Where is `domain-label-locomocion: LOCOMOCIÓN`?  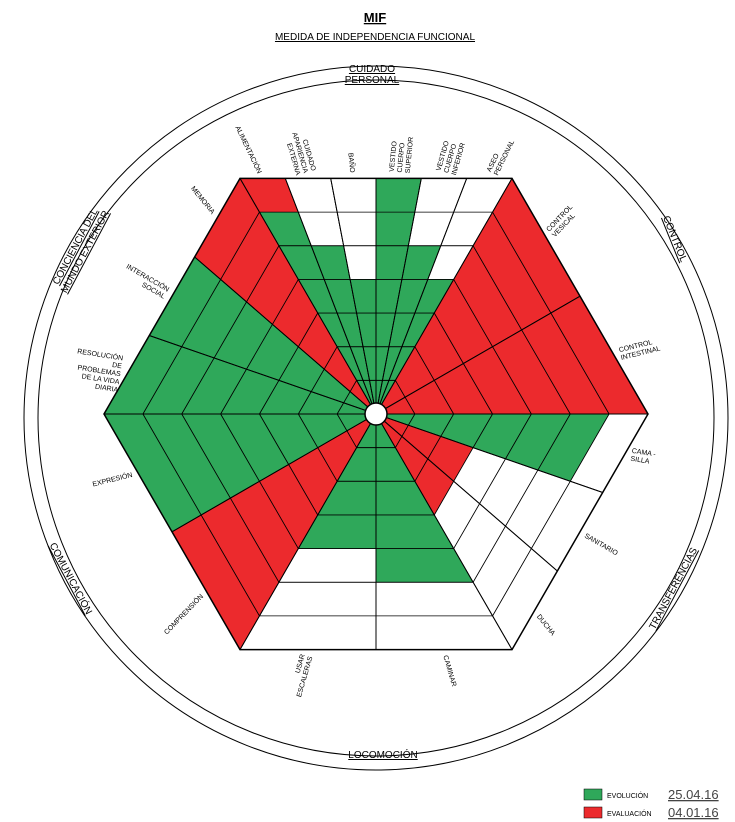
domain-label-locomocion: LOCOMOCIÓN is located at coordinates (382, 754).